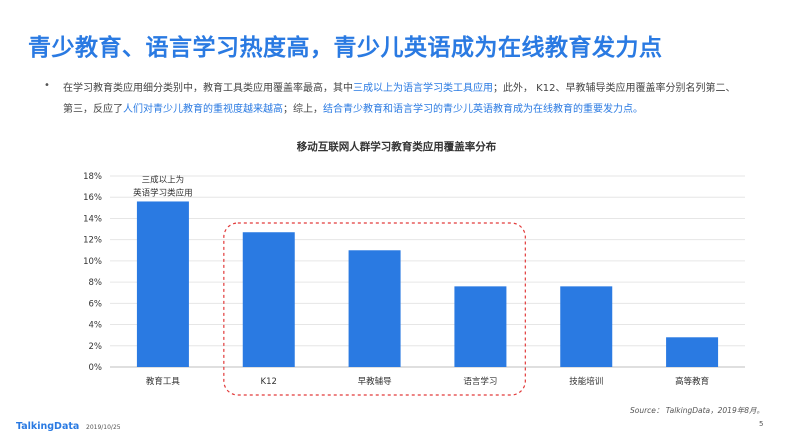  What do you see at coordinates (103, 427) in the screenshot?
I see `date-stamp: 2019/10/25` at bounding box center [103, 427].